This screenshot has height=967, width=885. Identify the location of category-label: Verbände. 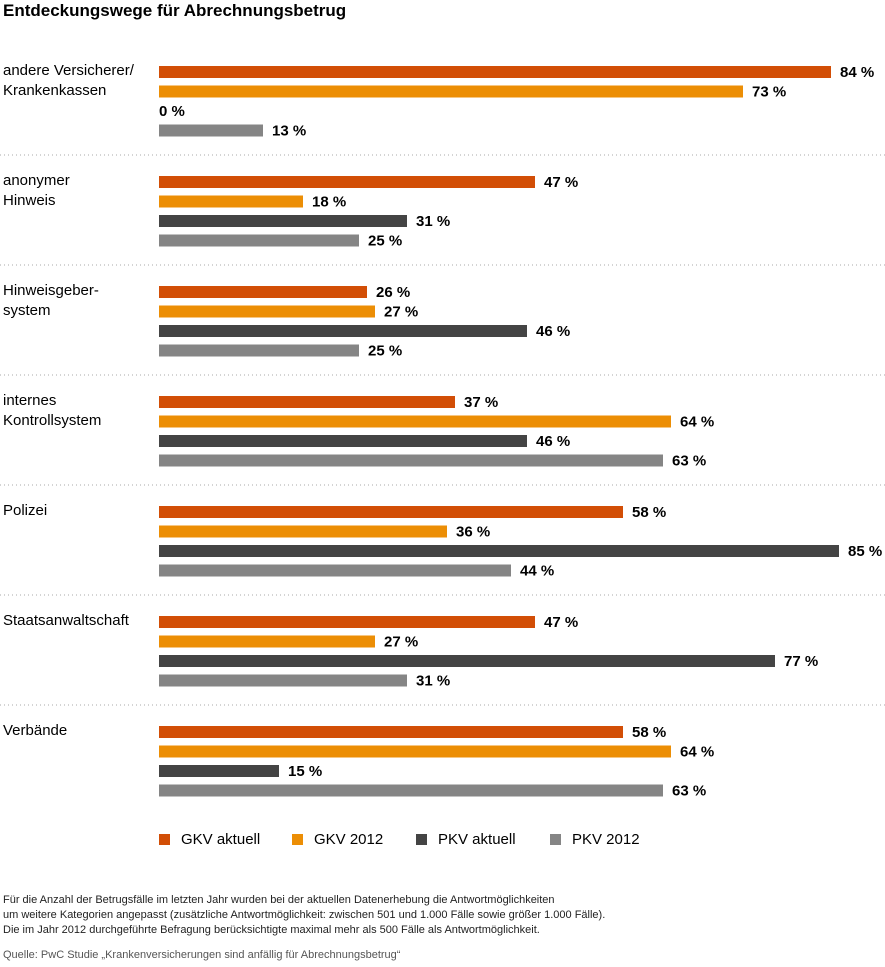
(35, 730).